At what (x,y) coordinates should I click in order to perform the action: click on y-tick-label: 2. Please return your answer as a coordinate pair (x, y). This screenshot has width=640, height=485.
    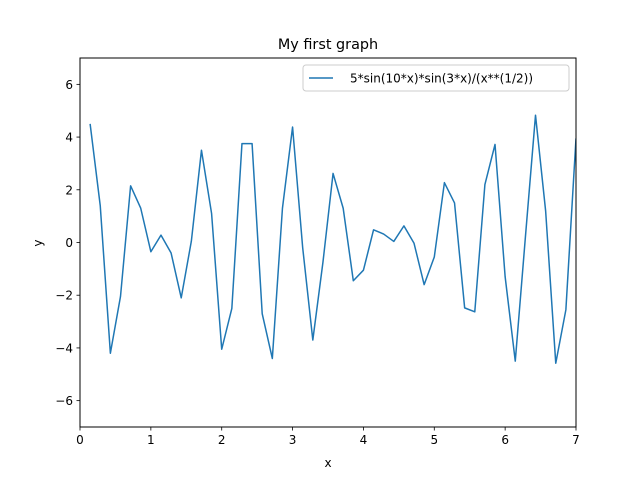
    Looking at the image, I should click on (69, 190).